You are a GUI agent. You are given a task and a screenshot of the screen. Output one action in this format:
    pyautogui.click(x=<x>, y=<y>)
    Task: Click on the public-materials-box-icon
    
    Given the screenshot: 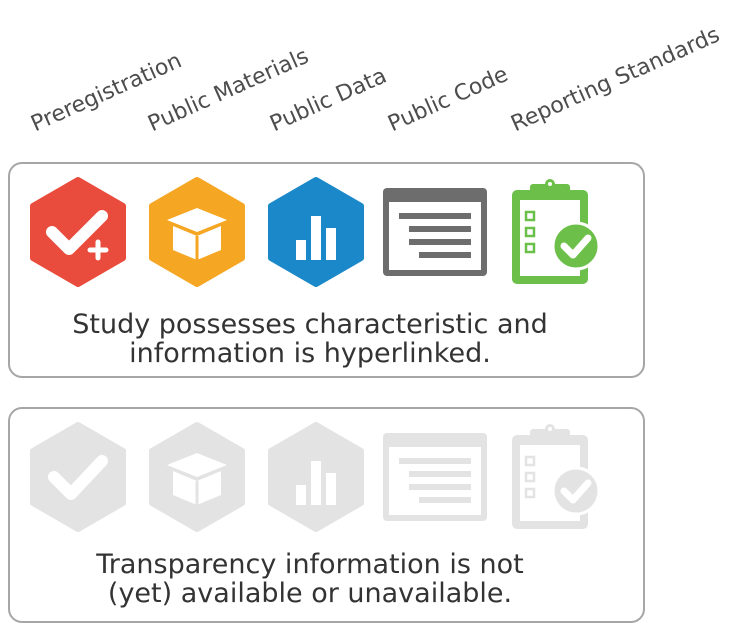 What is the action you would take?
    pyautogui.click(x=197, y=232)
    